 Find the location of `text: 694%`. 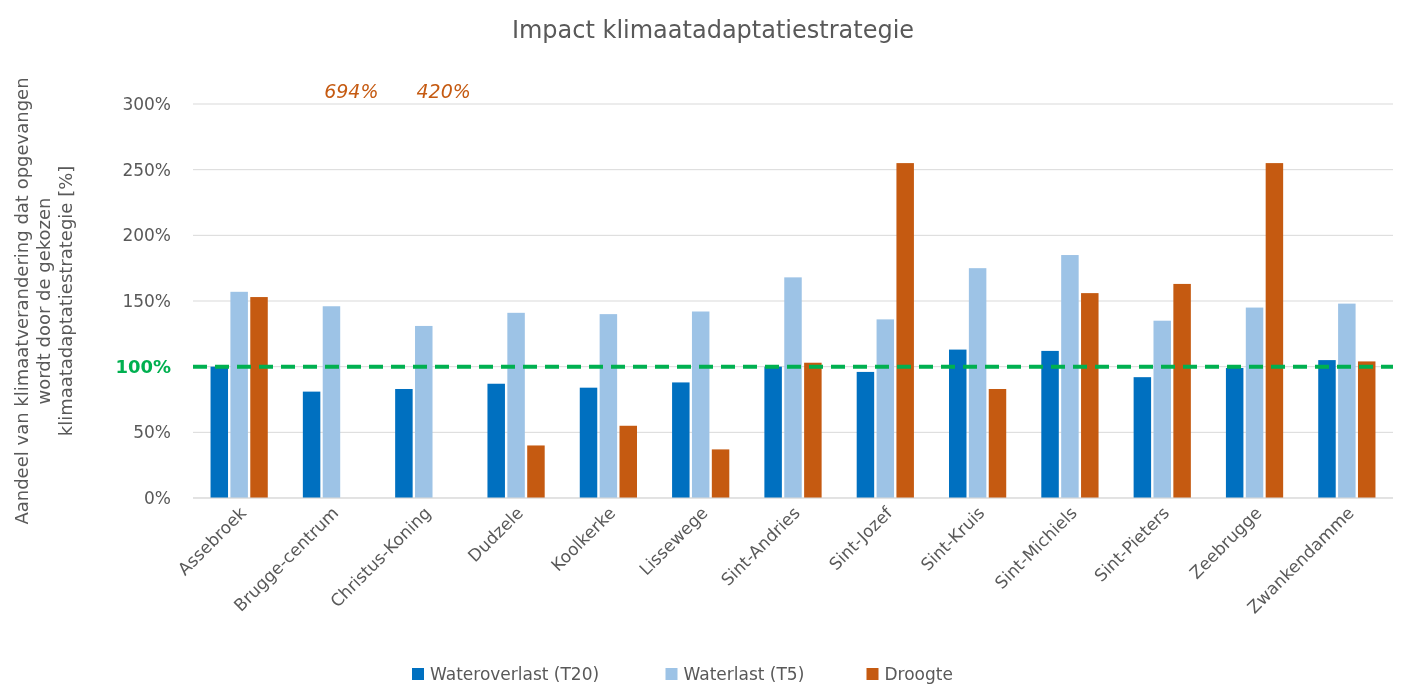

text: 694% is located at coordinates (351, 91).